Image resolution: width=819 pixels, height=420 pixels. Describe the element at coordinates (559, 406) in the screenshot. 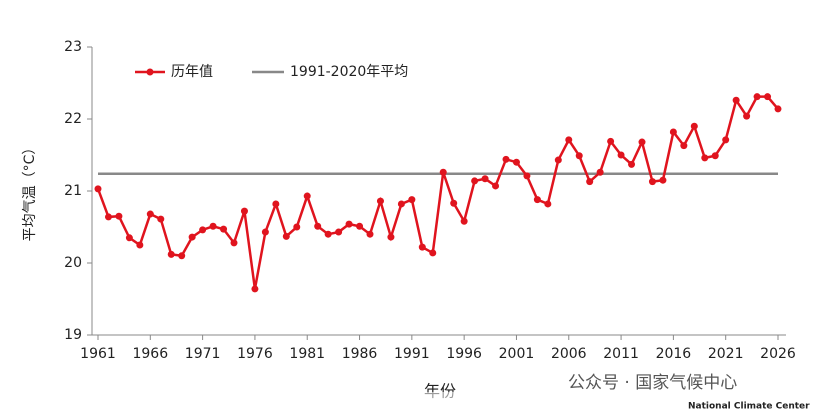

I see `watermark-band` at that location.